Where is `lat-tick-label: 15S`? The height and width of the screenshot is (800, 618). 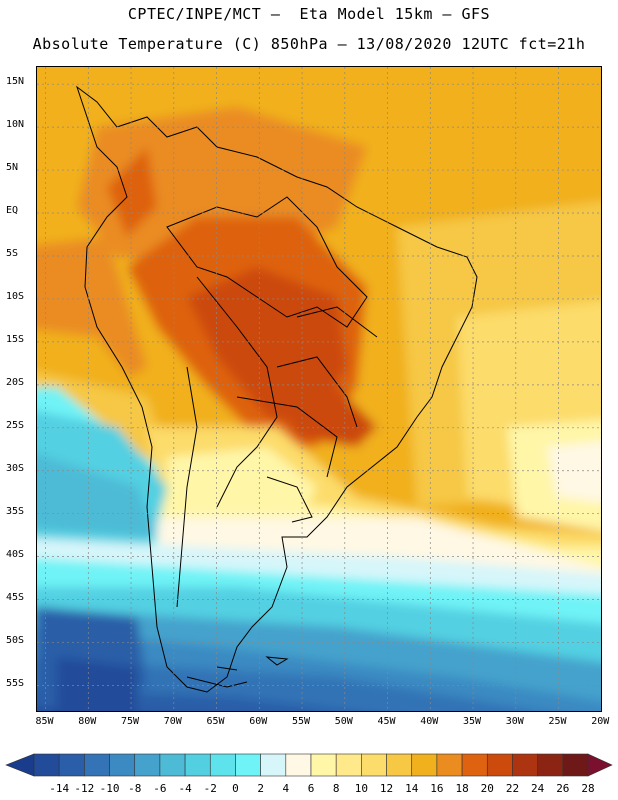
lat-tick-label: 15S is located at coordinates (15, 339).